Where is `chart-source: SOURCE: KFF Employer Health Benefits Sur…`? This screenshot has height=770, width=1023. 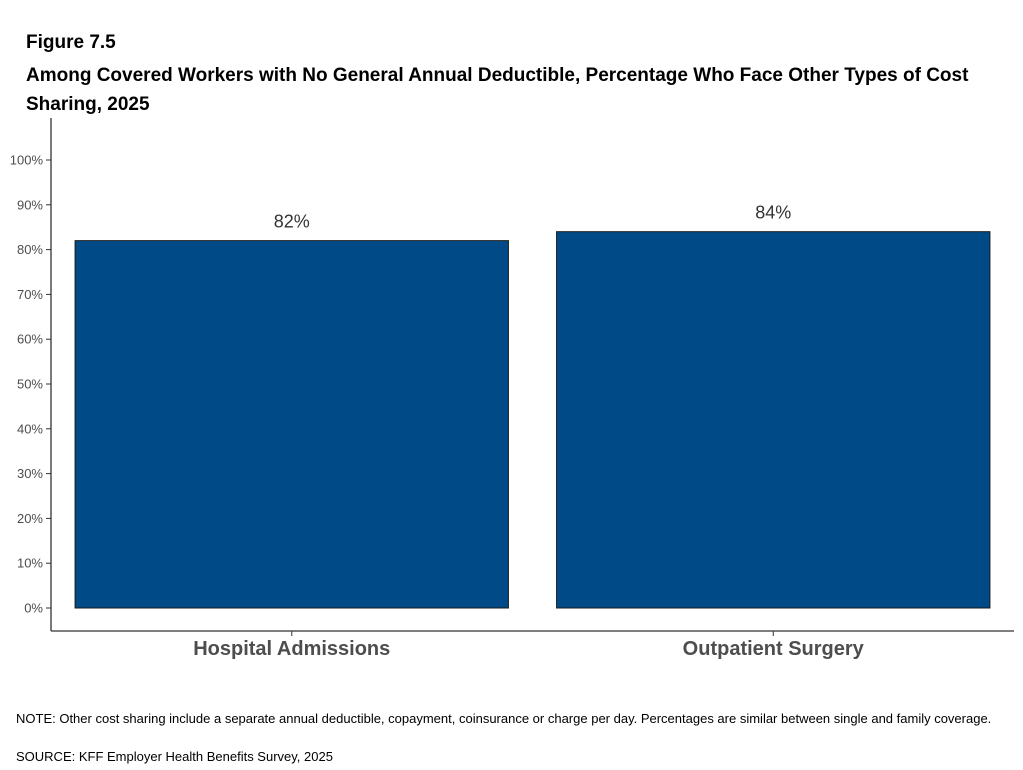
chart-source: SOURCE: KFF Employer Health Benefits Sur… is located at coordinates (174, 756).